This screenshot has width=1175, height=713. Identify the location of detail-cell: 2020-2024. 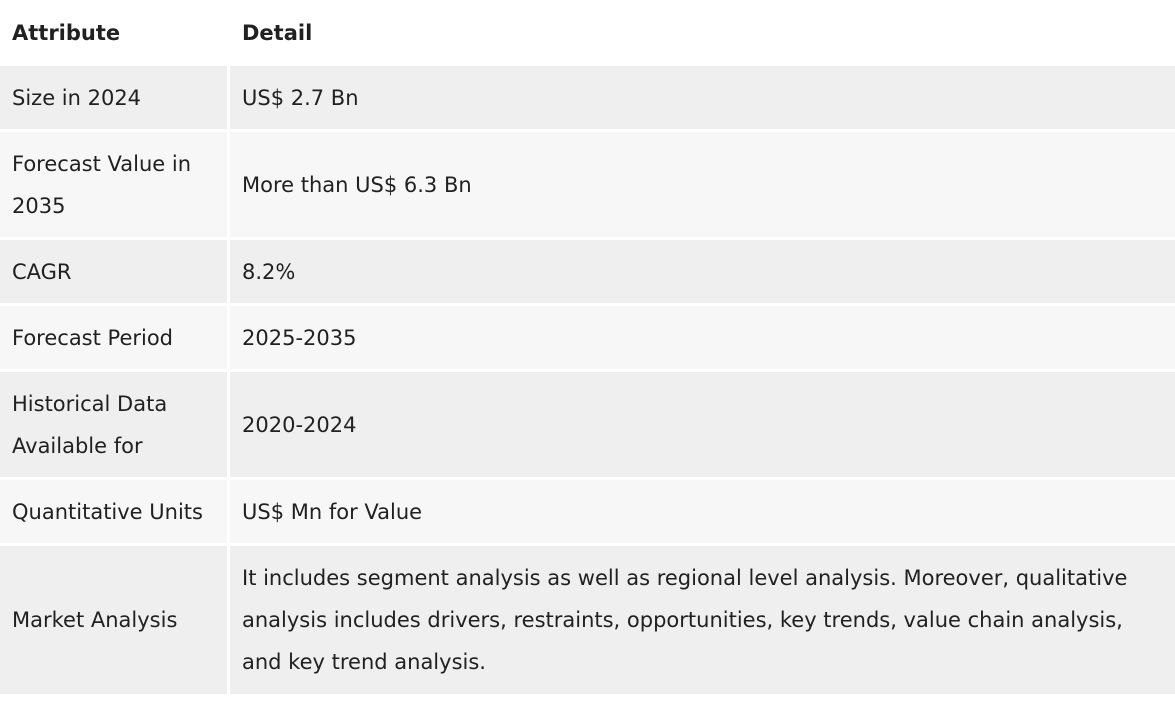
(702, 426).